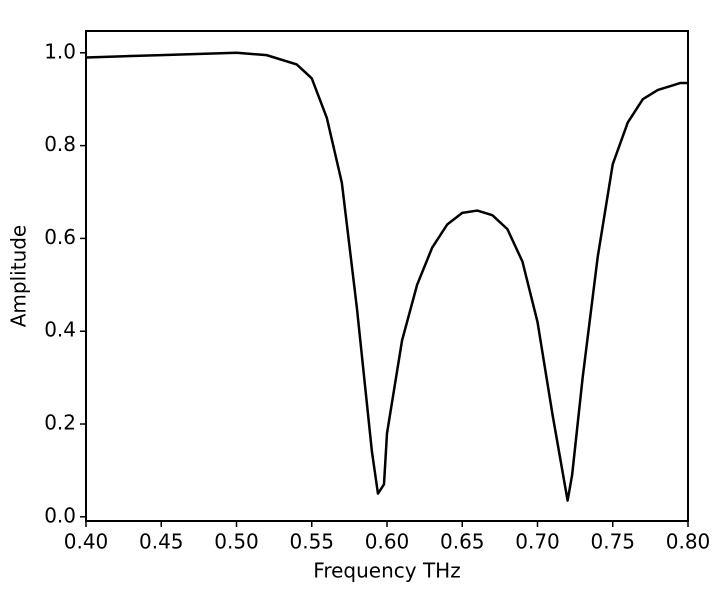 Image resolution: width=724 pixels, height=591 pixels. I want to click on y-tick-label: 0.4, so click(60, 330).